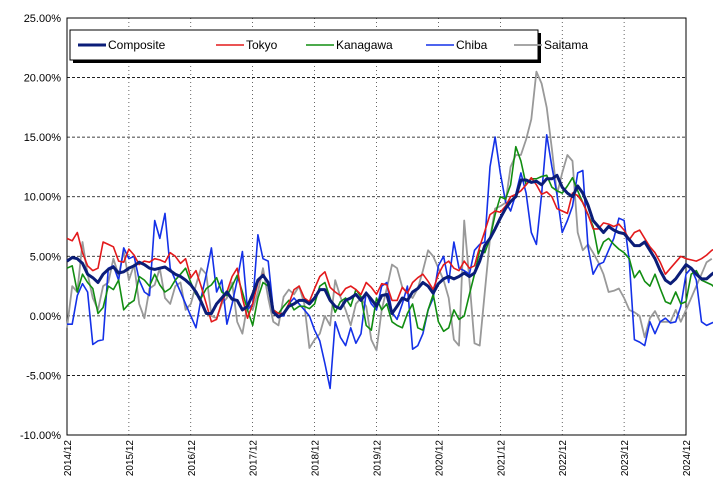  What do you see at coordinates (45, 257) in the screenshot?
I see `y-tick-label: 5.00%` at bounding box center [45, 257].